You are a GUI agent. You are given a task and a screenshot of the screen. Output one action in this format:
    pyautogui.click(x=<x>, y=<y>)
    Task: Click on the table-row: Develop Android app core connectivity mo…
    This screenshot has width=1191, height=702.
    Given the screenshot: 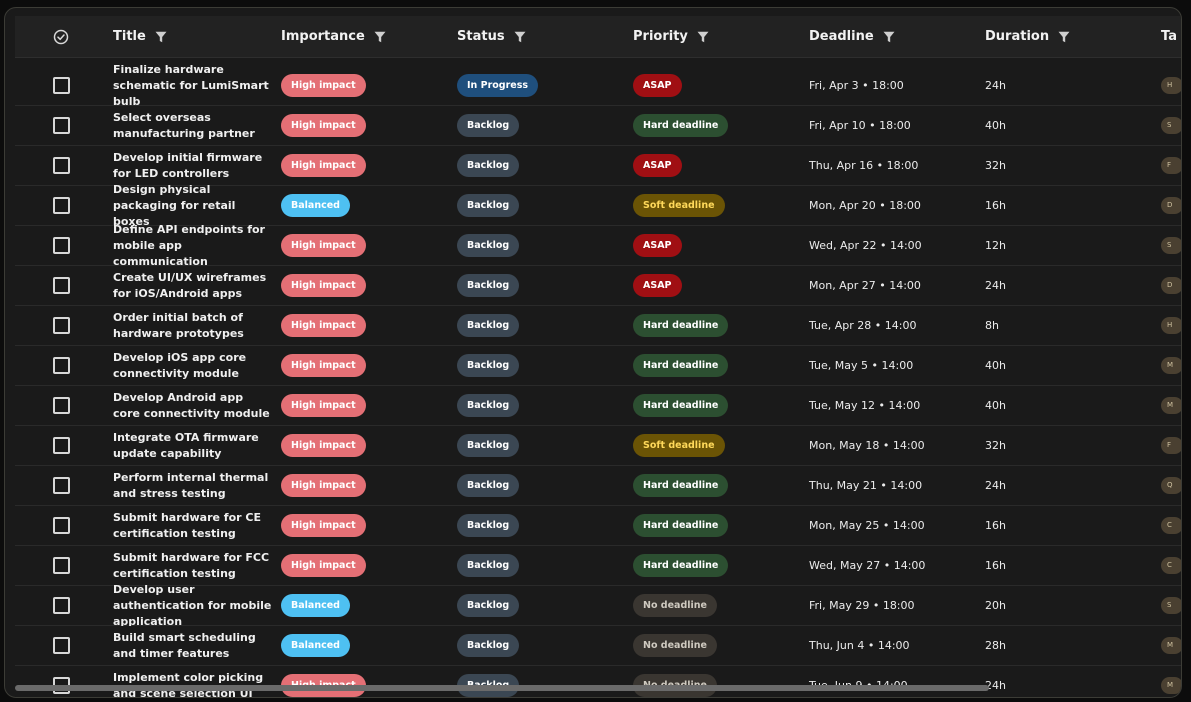 What is the action you would take?
    pyautogui.click(x=598, y=406)
    